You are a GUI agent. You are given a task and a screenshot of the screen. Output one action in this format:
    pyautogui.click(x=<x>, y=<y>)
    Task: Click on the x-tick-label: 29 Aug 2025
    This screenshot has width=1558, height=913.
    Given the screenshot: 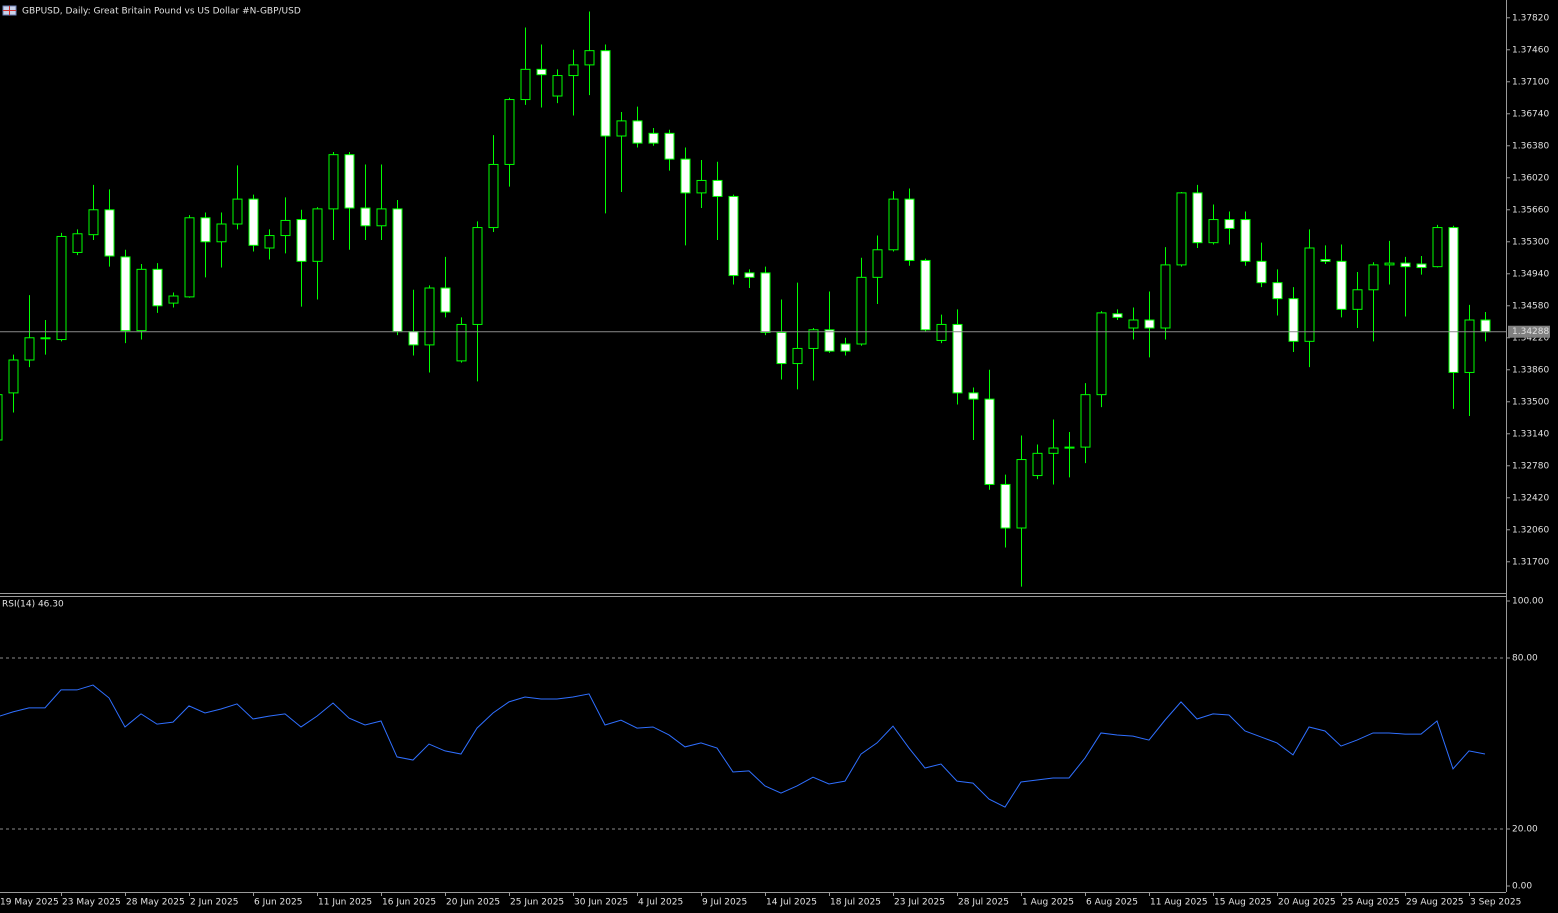 What is the action you would take?
    pyautogui.click(x=1435, y=903)
    